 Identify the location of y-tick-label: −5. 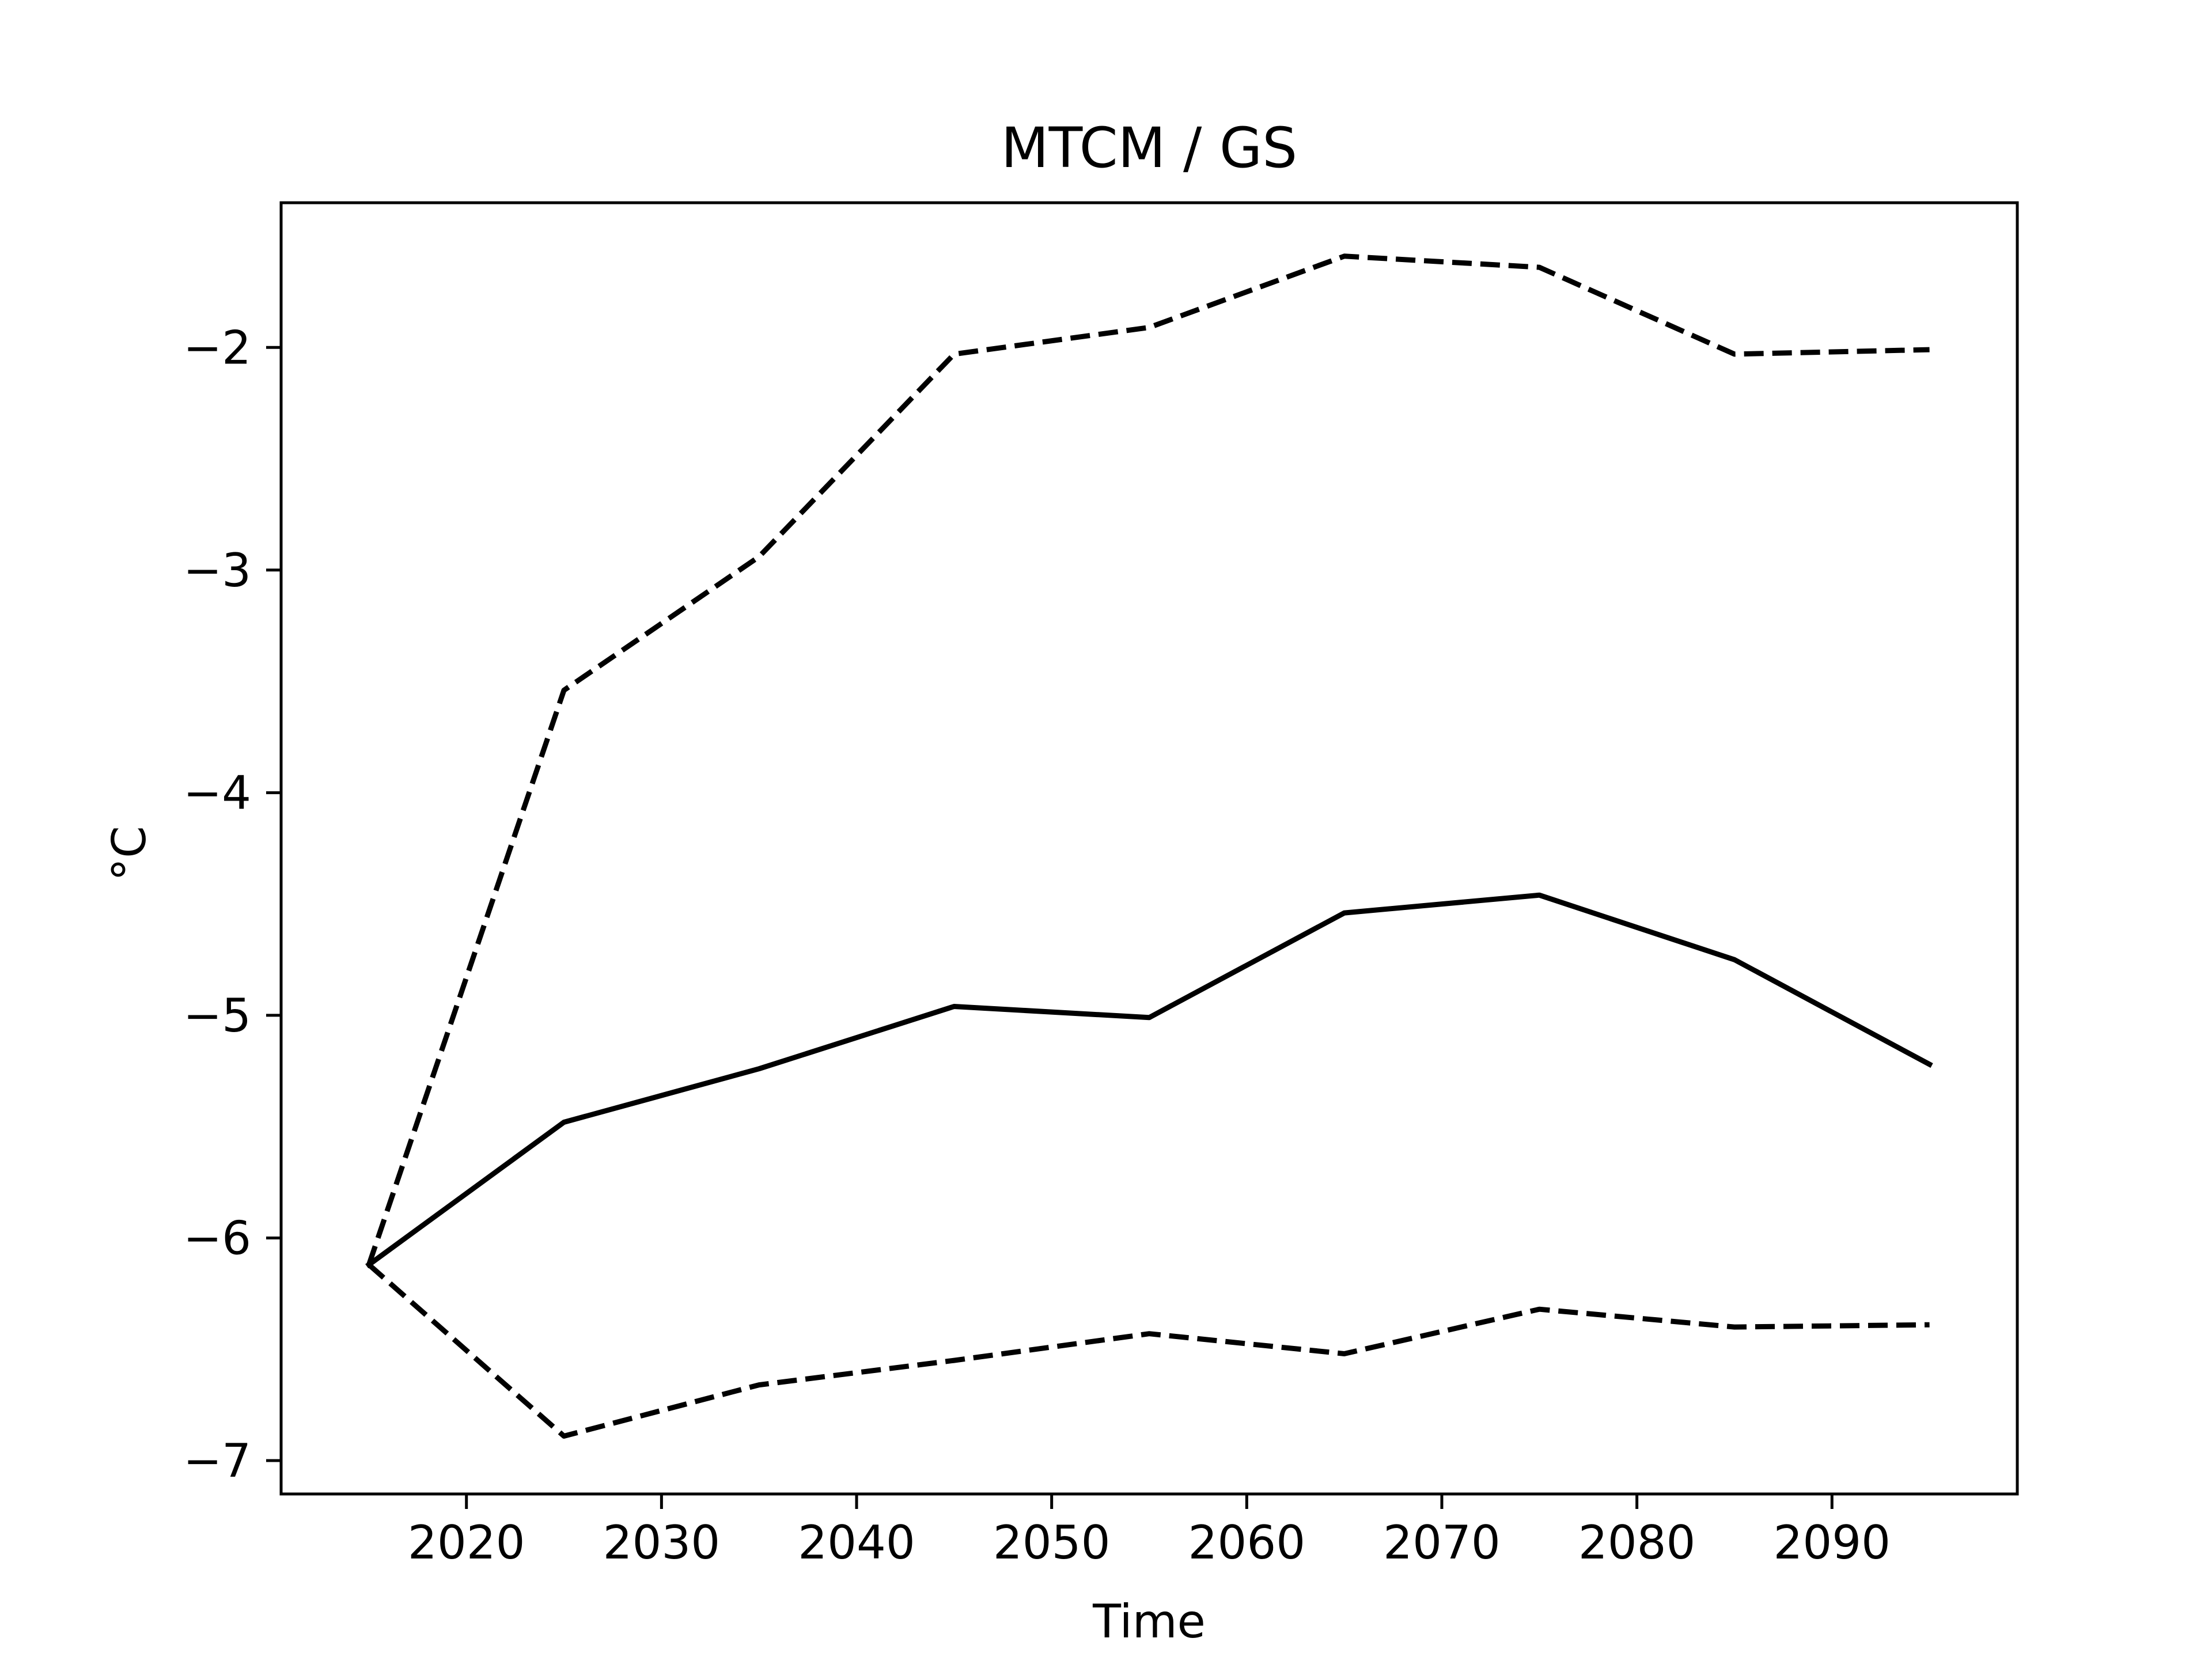
(217, 1015).